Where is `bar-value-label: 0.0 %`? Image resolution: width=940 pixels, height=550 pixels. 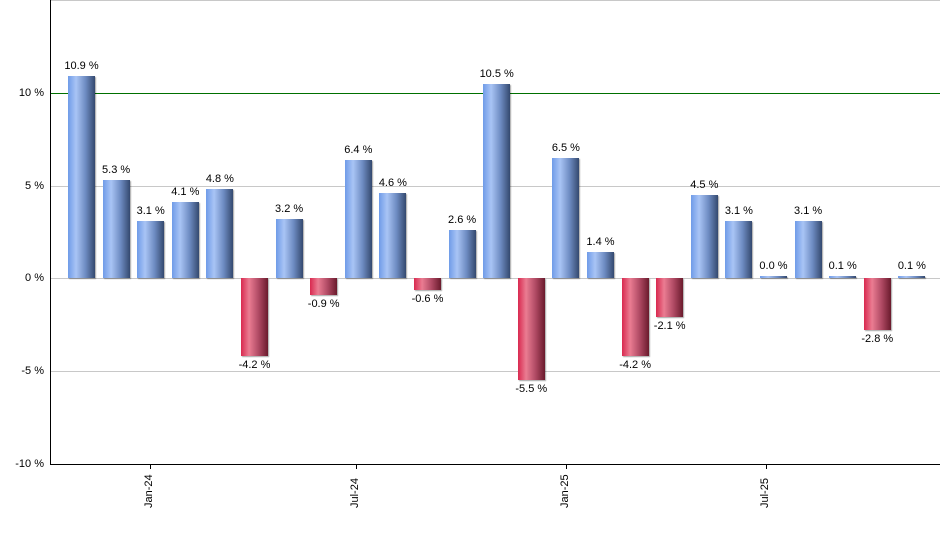 bar-value-label: 0.0 % is located at coordinates (773, 266).